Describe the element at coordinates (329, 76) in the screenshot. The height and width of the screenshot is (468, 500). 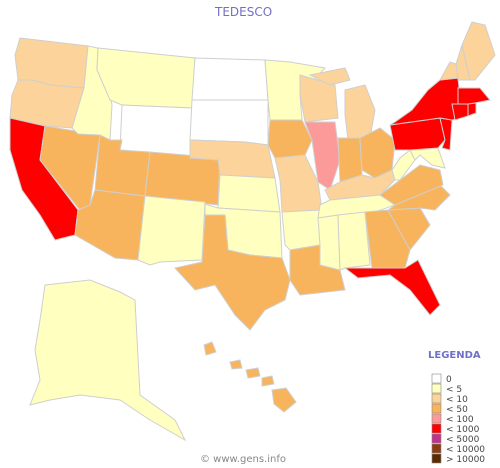
I see `state-mi-up` at that location.